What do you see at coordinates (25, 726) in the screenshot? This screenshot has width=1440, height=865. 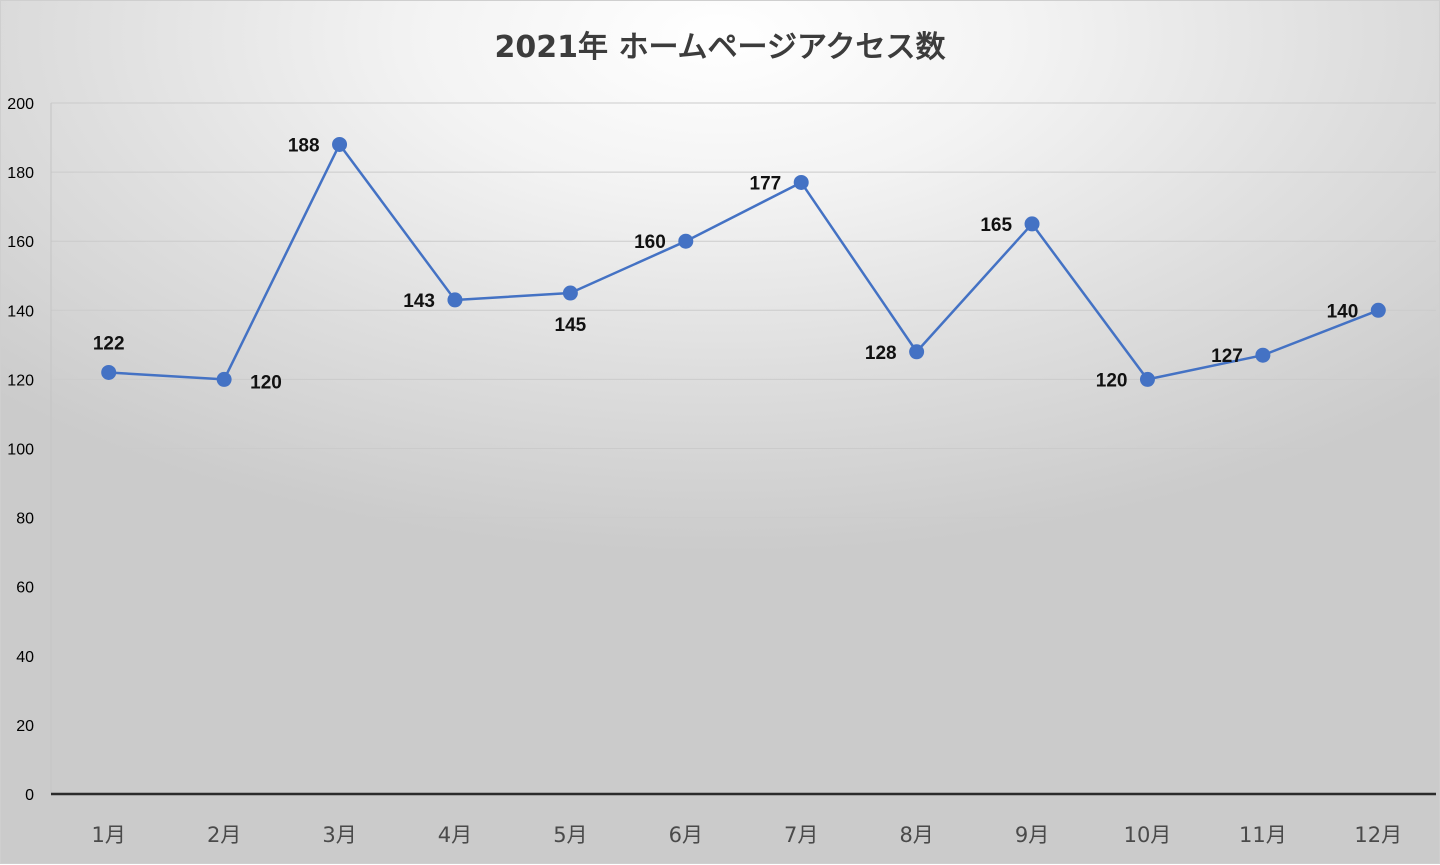 I see `y-tick-label: 20` at bounding box center [25, 726].